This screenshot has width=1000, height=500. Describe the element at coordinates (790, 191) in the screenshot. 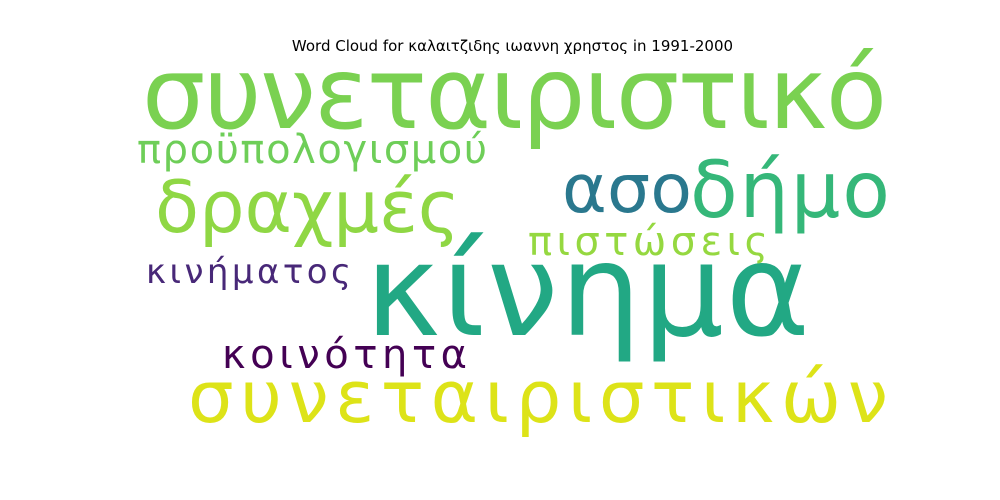

I see `word-5: δήμο` at that location.